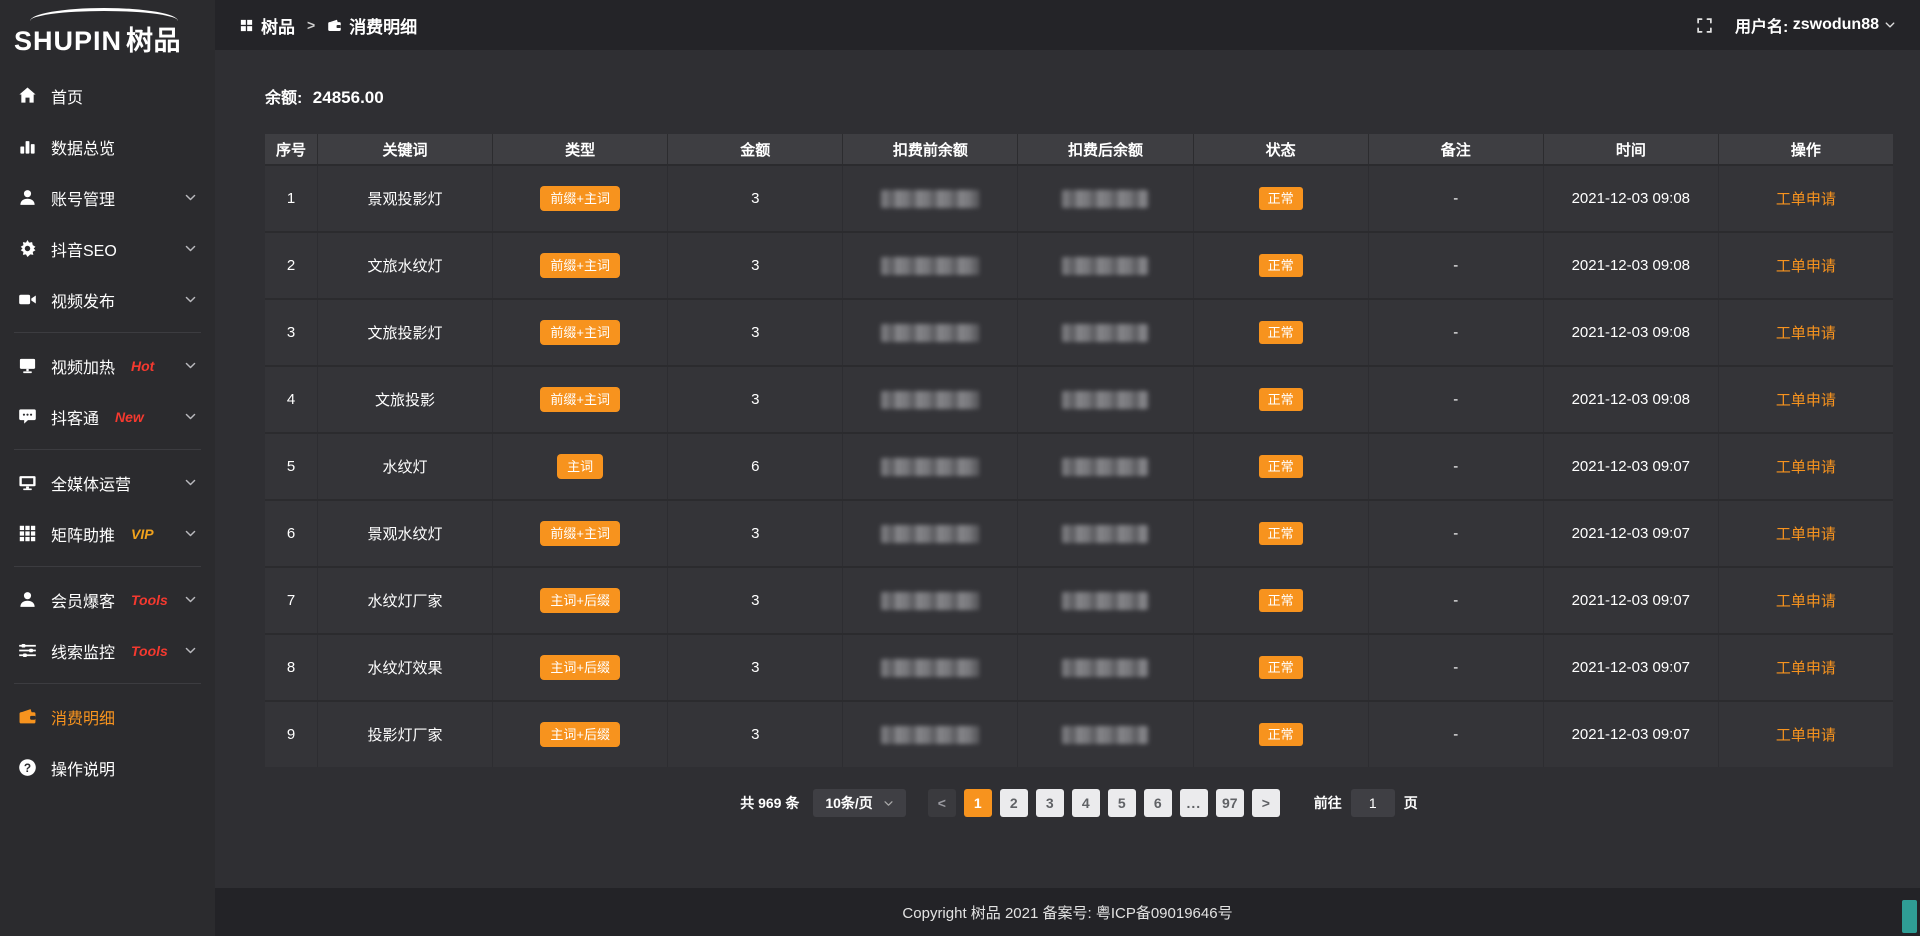 The image size is (1920, 936). Describe the element at coordinates (1067, 25) in the screenshot. I see `topbar: 树品 > 消费明细 用户名: zswodun88` at that location.